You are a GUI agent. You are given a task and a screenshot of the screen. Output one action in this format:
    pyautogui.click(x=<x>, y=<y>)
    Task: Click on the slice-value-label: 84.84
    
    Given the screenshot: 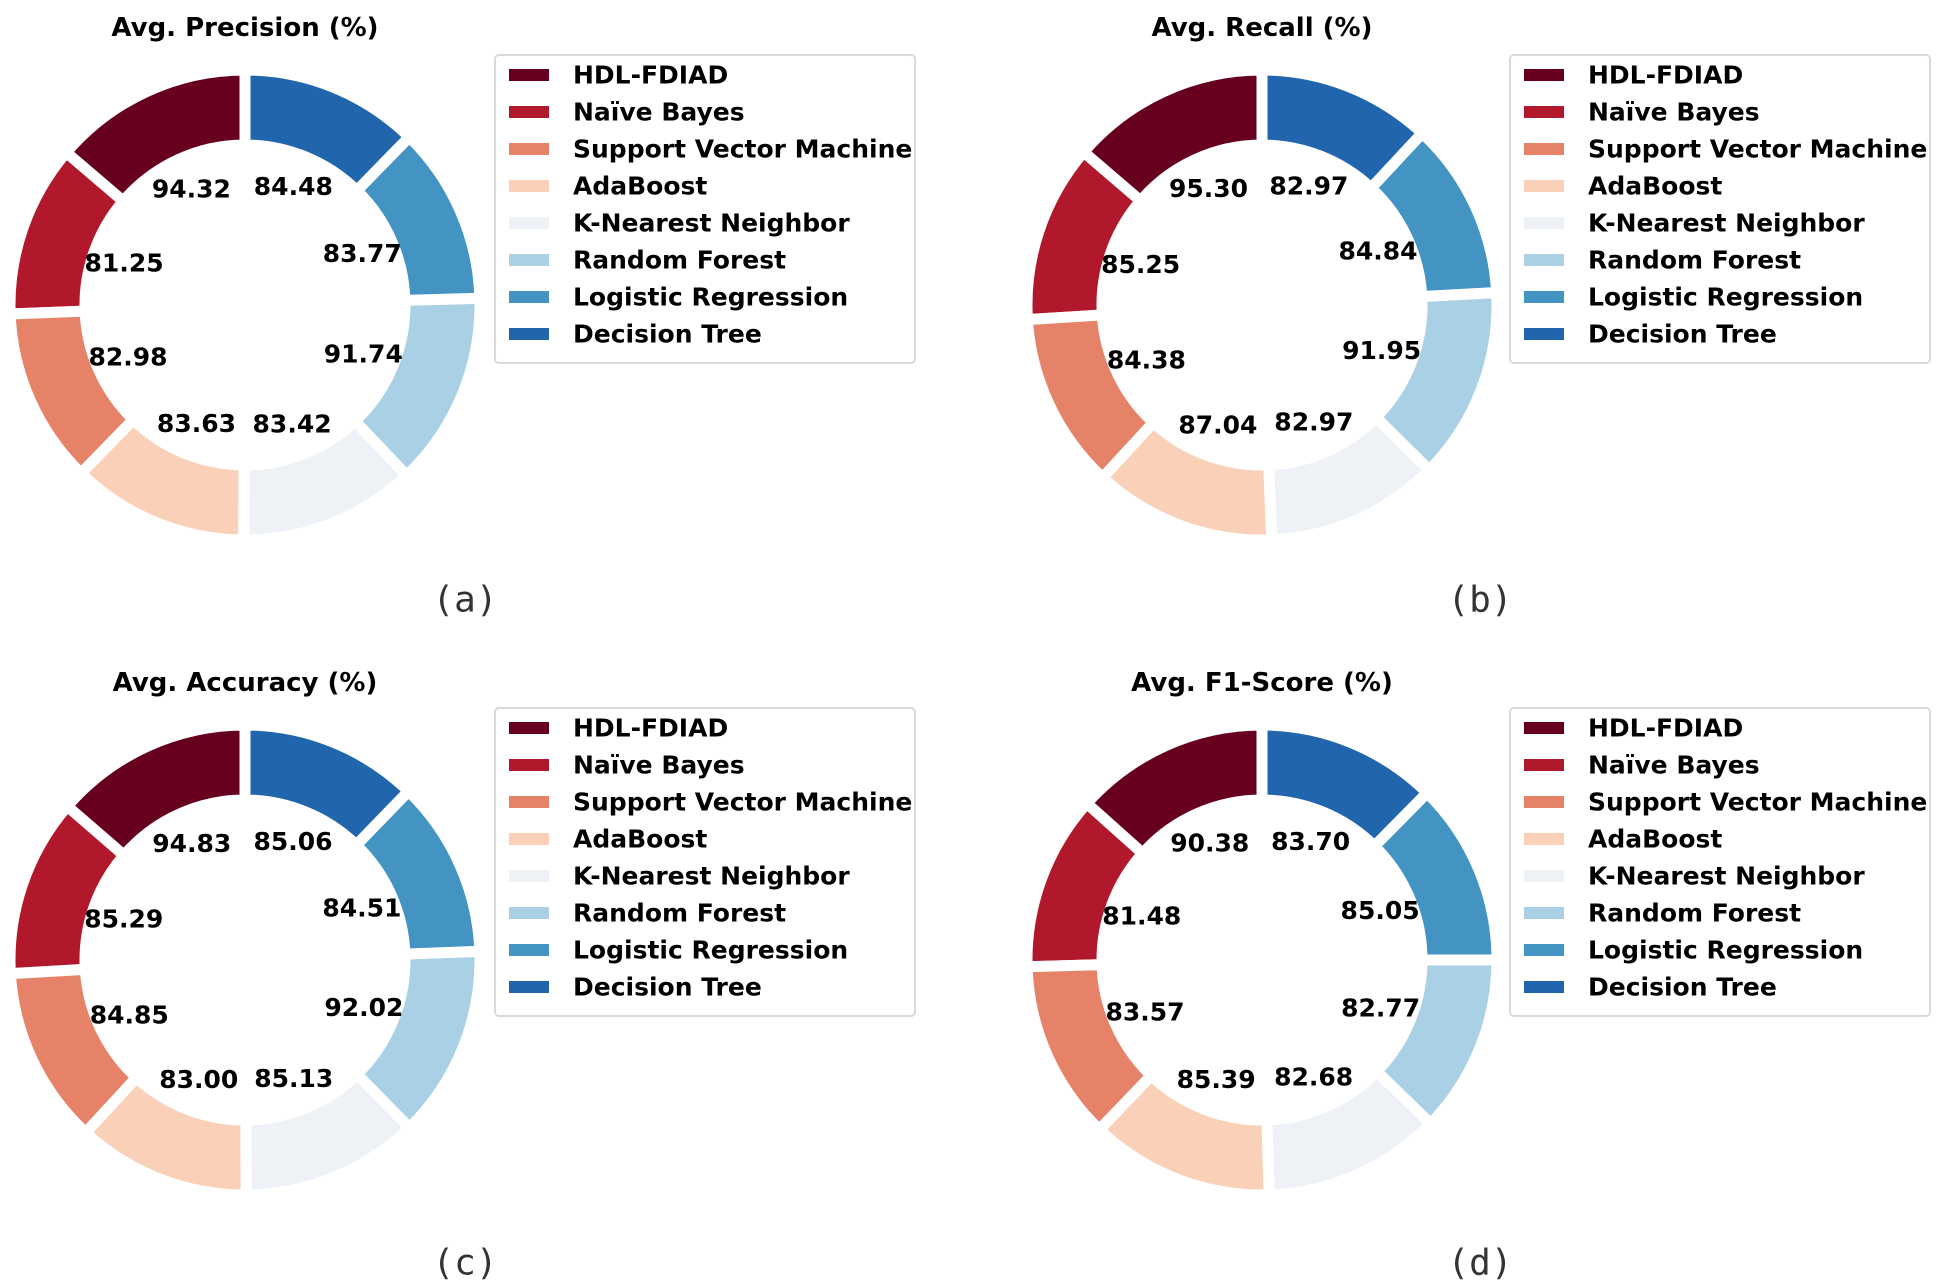 What is the action you would take?
    pyautogui.click(x=1377, y=250)
    